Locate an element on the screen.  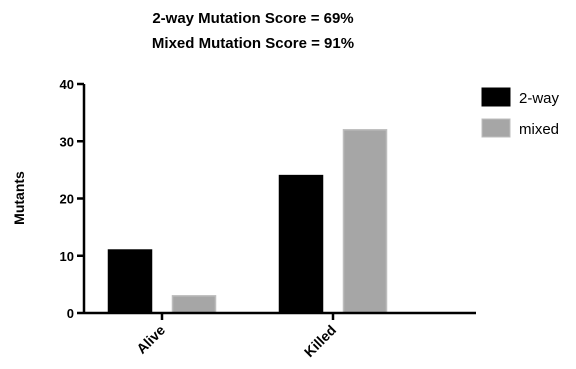
y-tick-label: 30 is located at coordinates (67, 141).